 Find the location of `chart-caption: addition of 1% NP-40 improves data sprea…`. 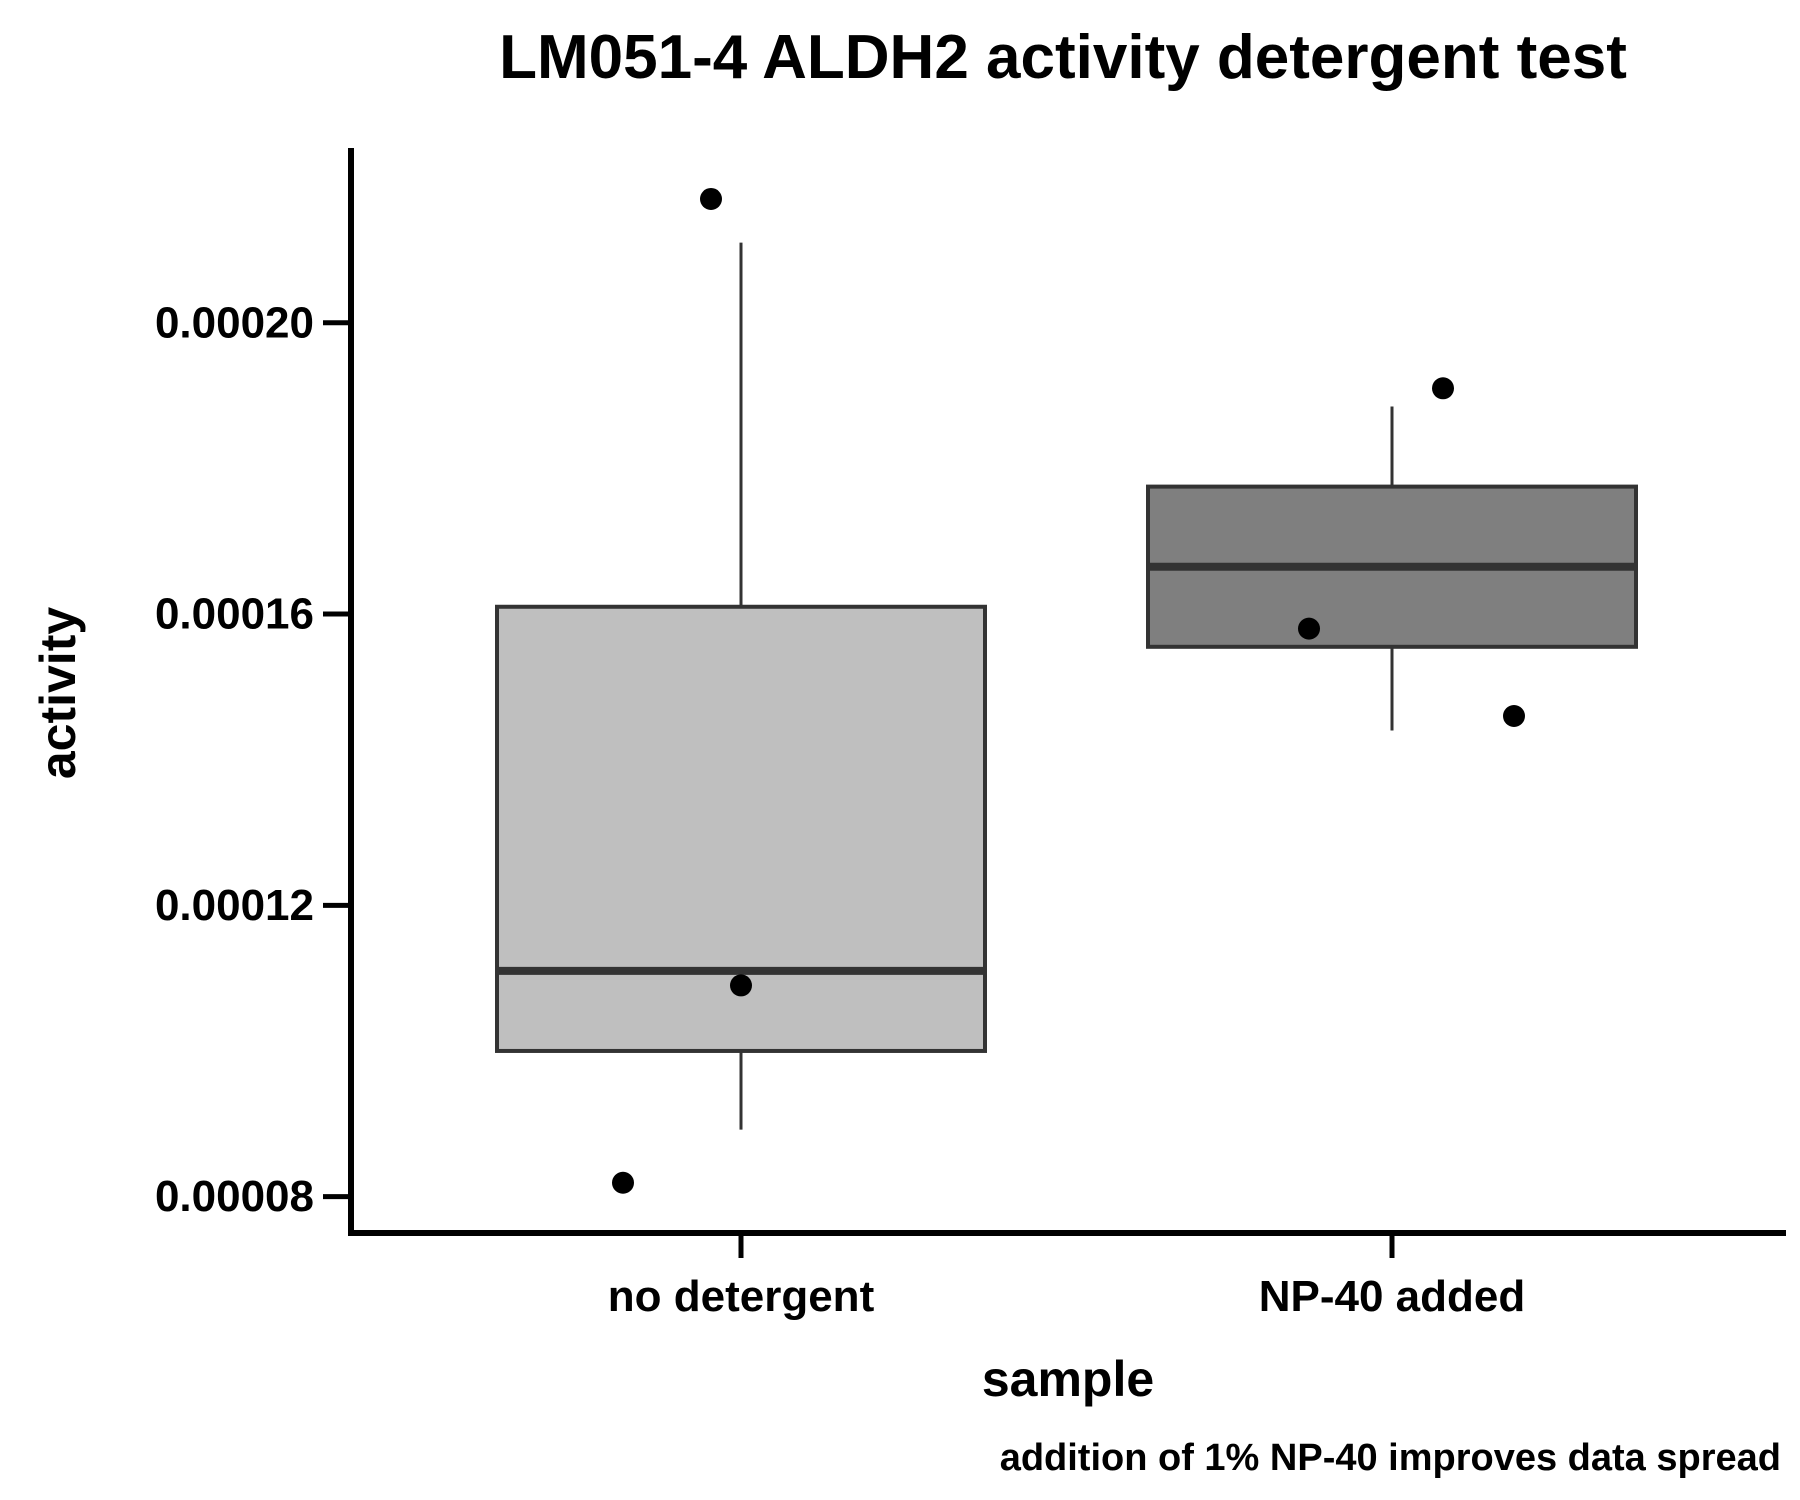

chart-caption: addition of 1% NP-40 improves data sprea… is located at coordinates (1390, 1458).